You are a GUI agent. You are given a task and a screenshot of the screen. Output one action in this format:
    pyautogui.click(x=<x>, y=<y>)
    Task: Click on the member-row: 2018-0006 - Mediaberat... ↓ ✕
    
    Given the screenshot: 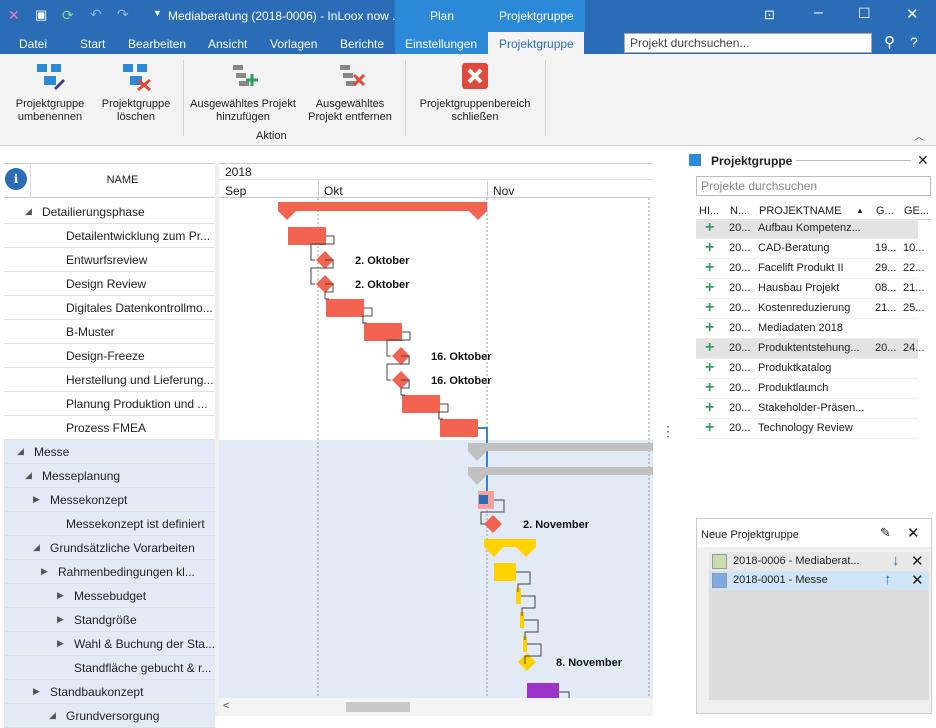 What is the action you would take?
    pyautogui.click(x=819, y=561)
    